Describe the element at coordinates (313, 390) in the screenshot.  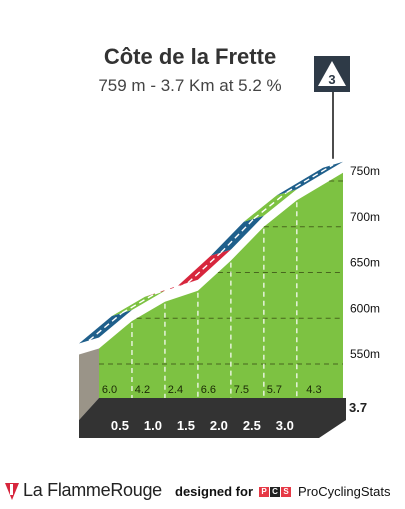
I see `segment-gradient-label: 4.3` at that location.